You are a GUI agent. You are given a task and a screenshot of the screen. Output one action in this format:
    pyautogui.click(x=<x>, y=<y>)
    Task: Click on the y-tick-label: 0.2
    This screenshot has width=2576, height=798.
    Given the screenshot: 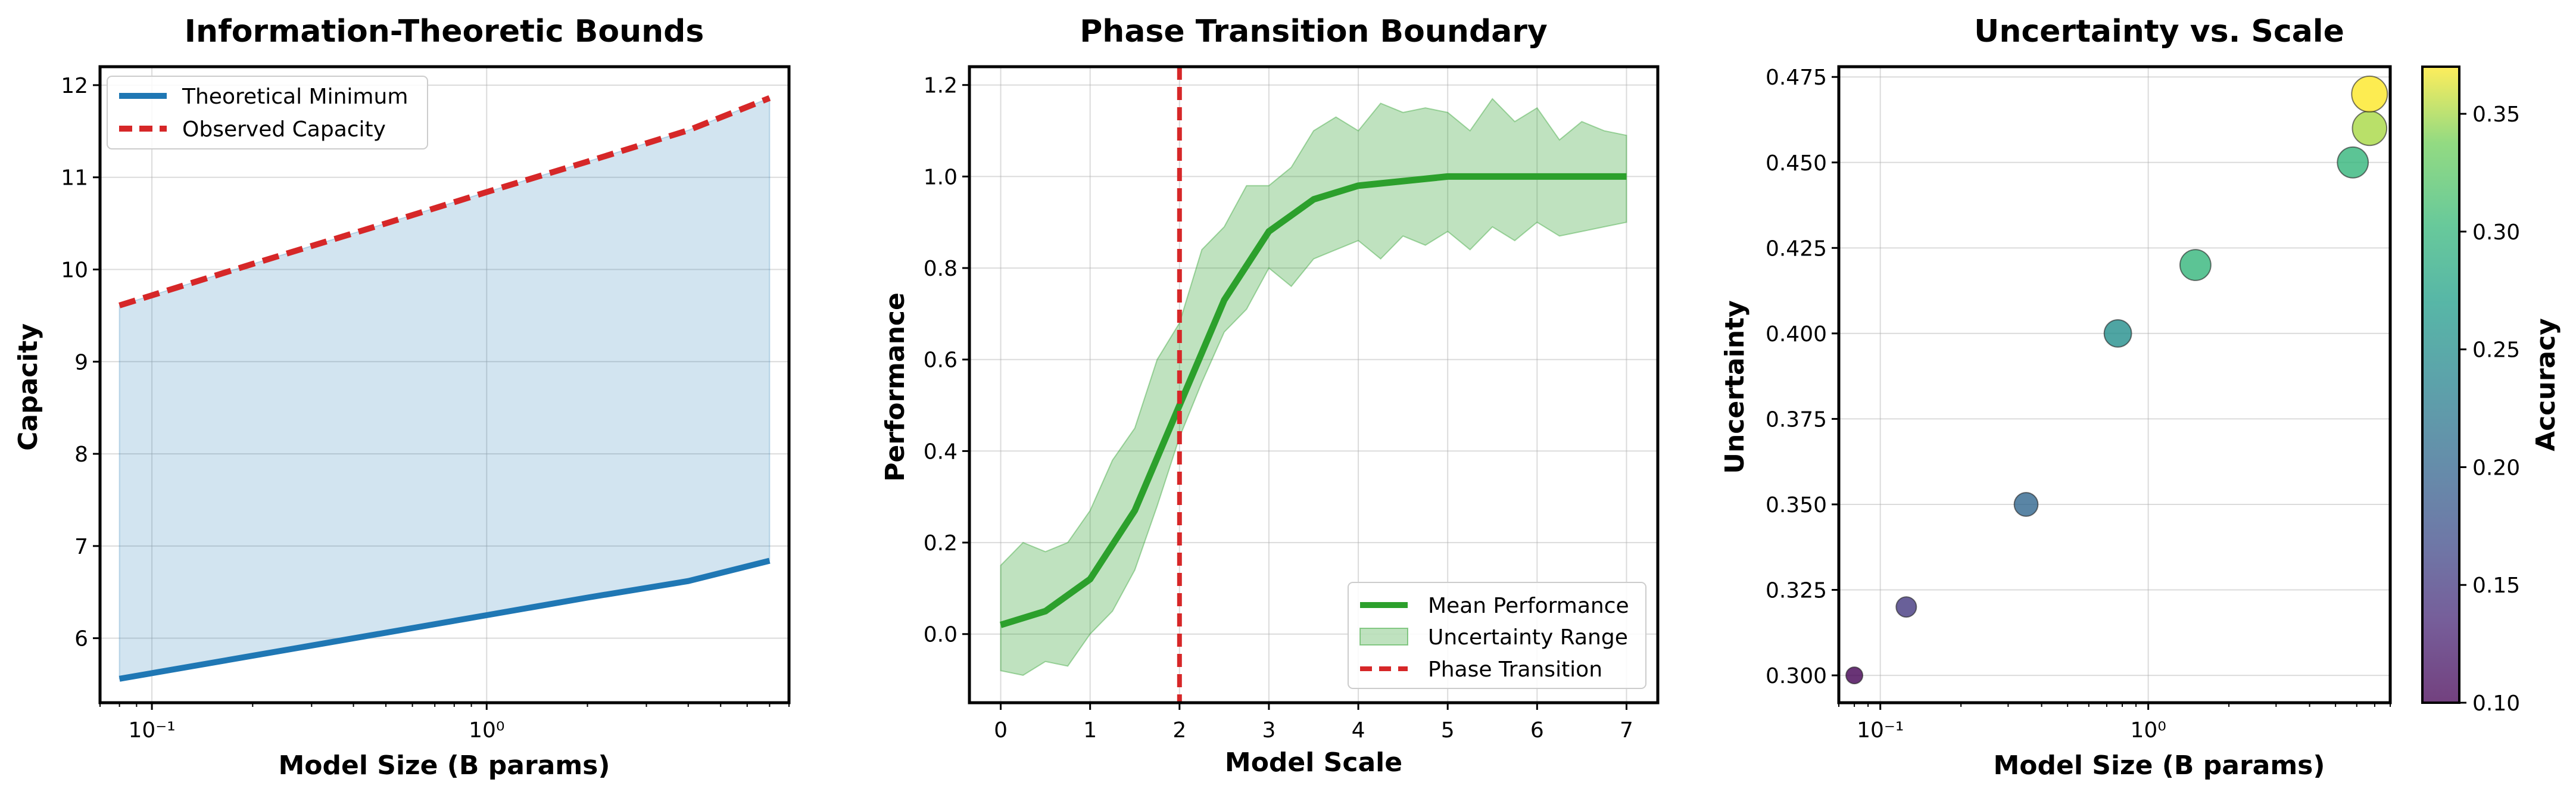 What is the action you would take?
    pyautogui.click(x=941, y=543)
    